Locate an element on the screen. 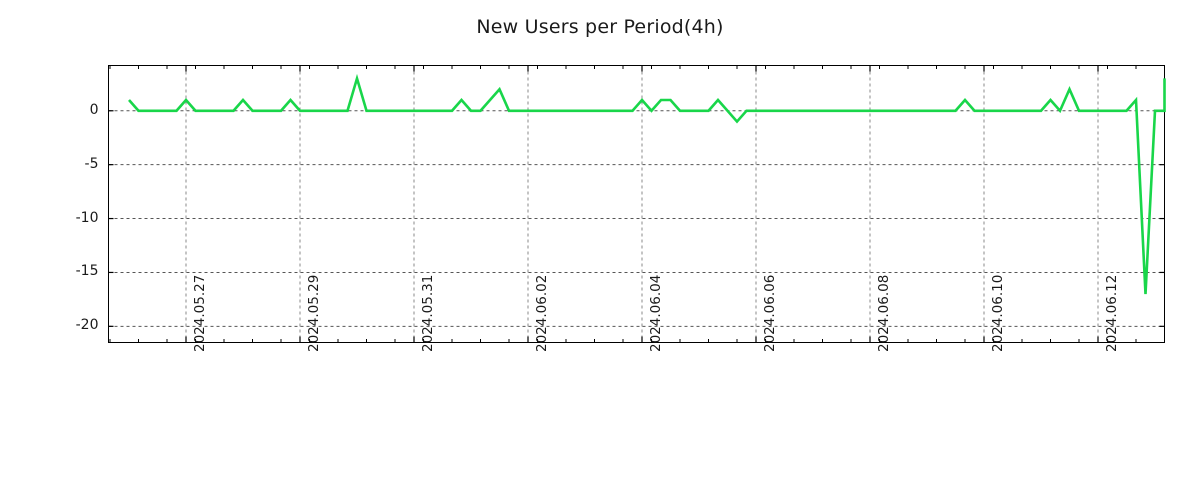 The image size is (1200, 500). y-tick-label: -20 is located at coordinates (87, 325).